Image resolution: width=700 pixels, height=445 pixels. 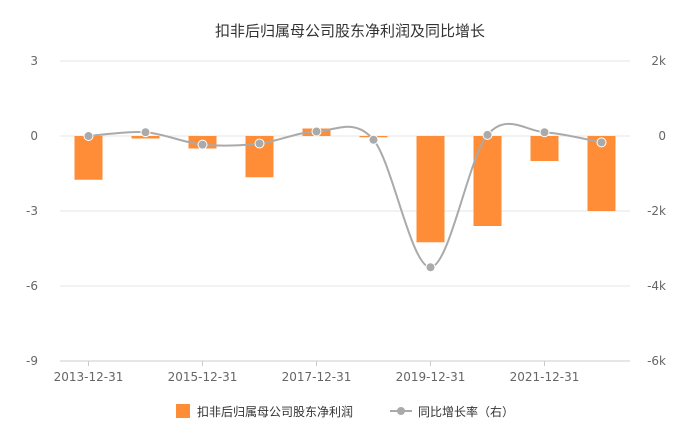 I want to click on left-tick-label: -9, so click(x=32, y=361).